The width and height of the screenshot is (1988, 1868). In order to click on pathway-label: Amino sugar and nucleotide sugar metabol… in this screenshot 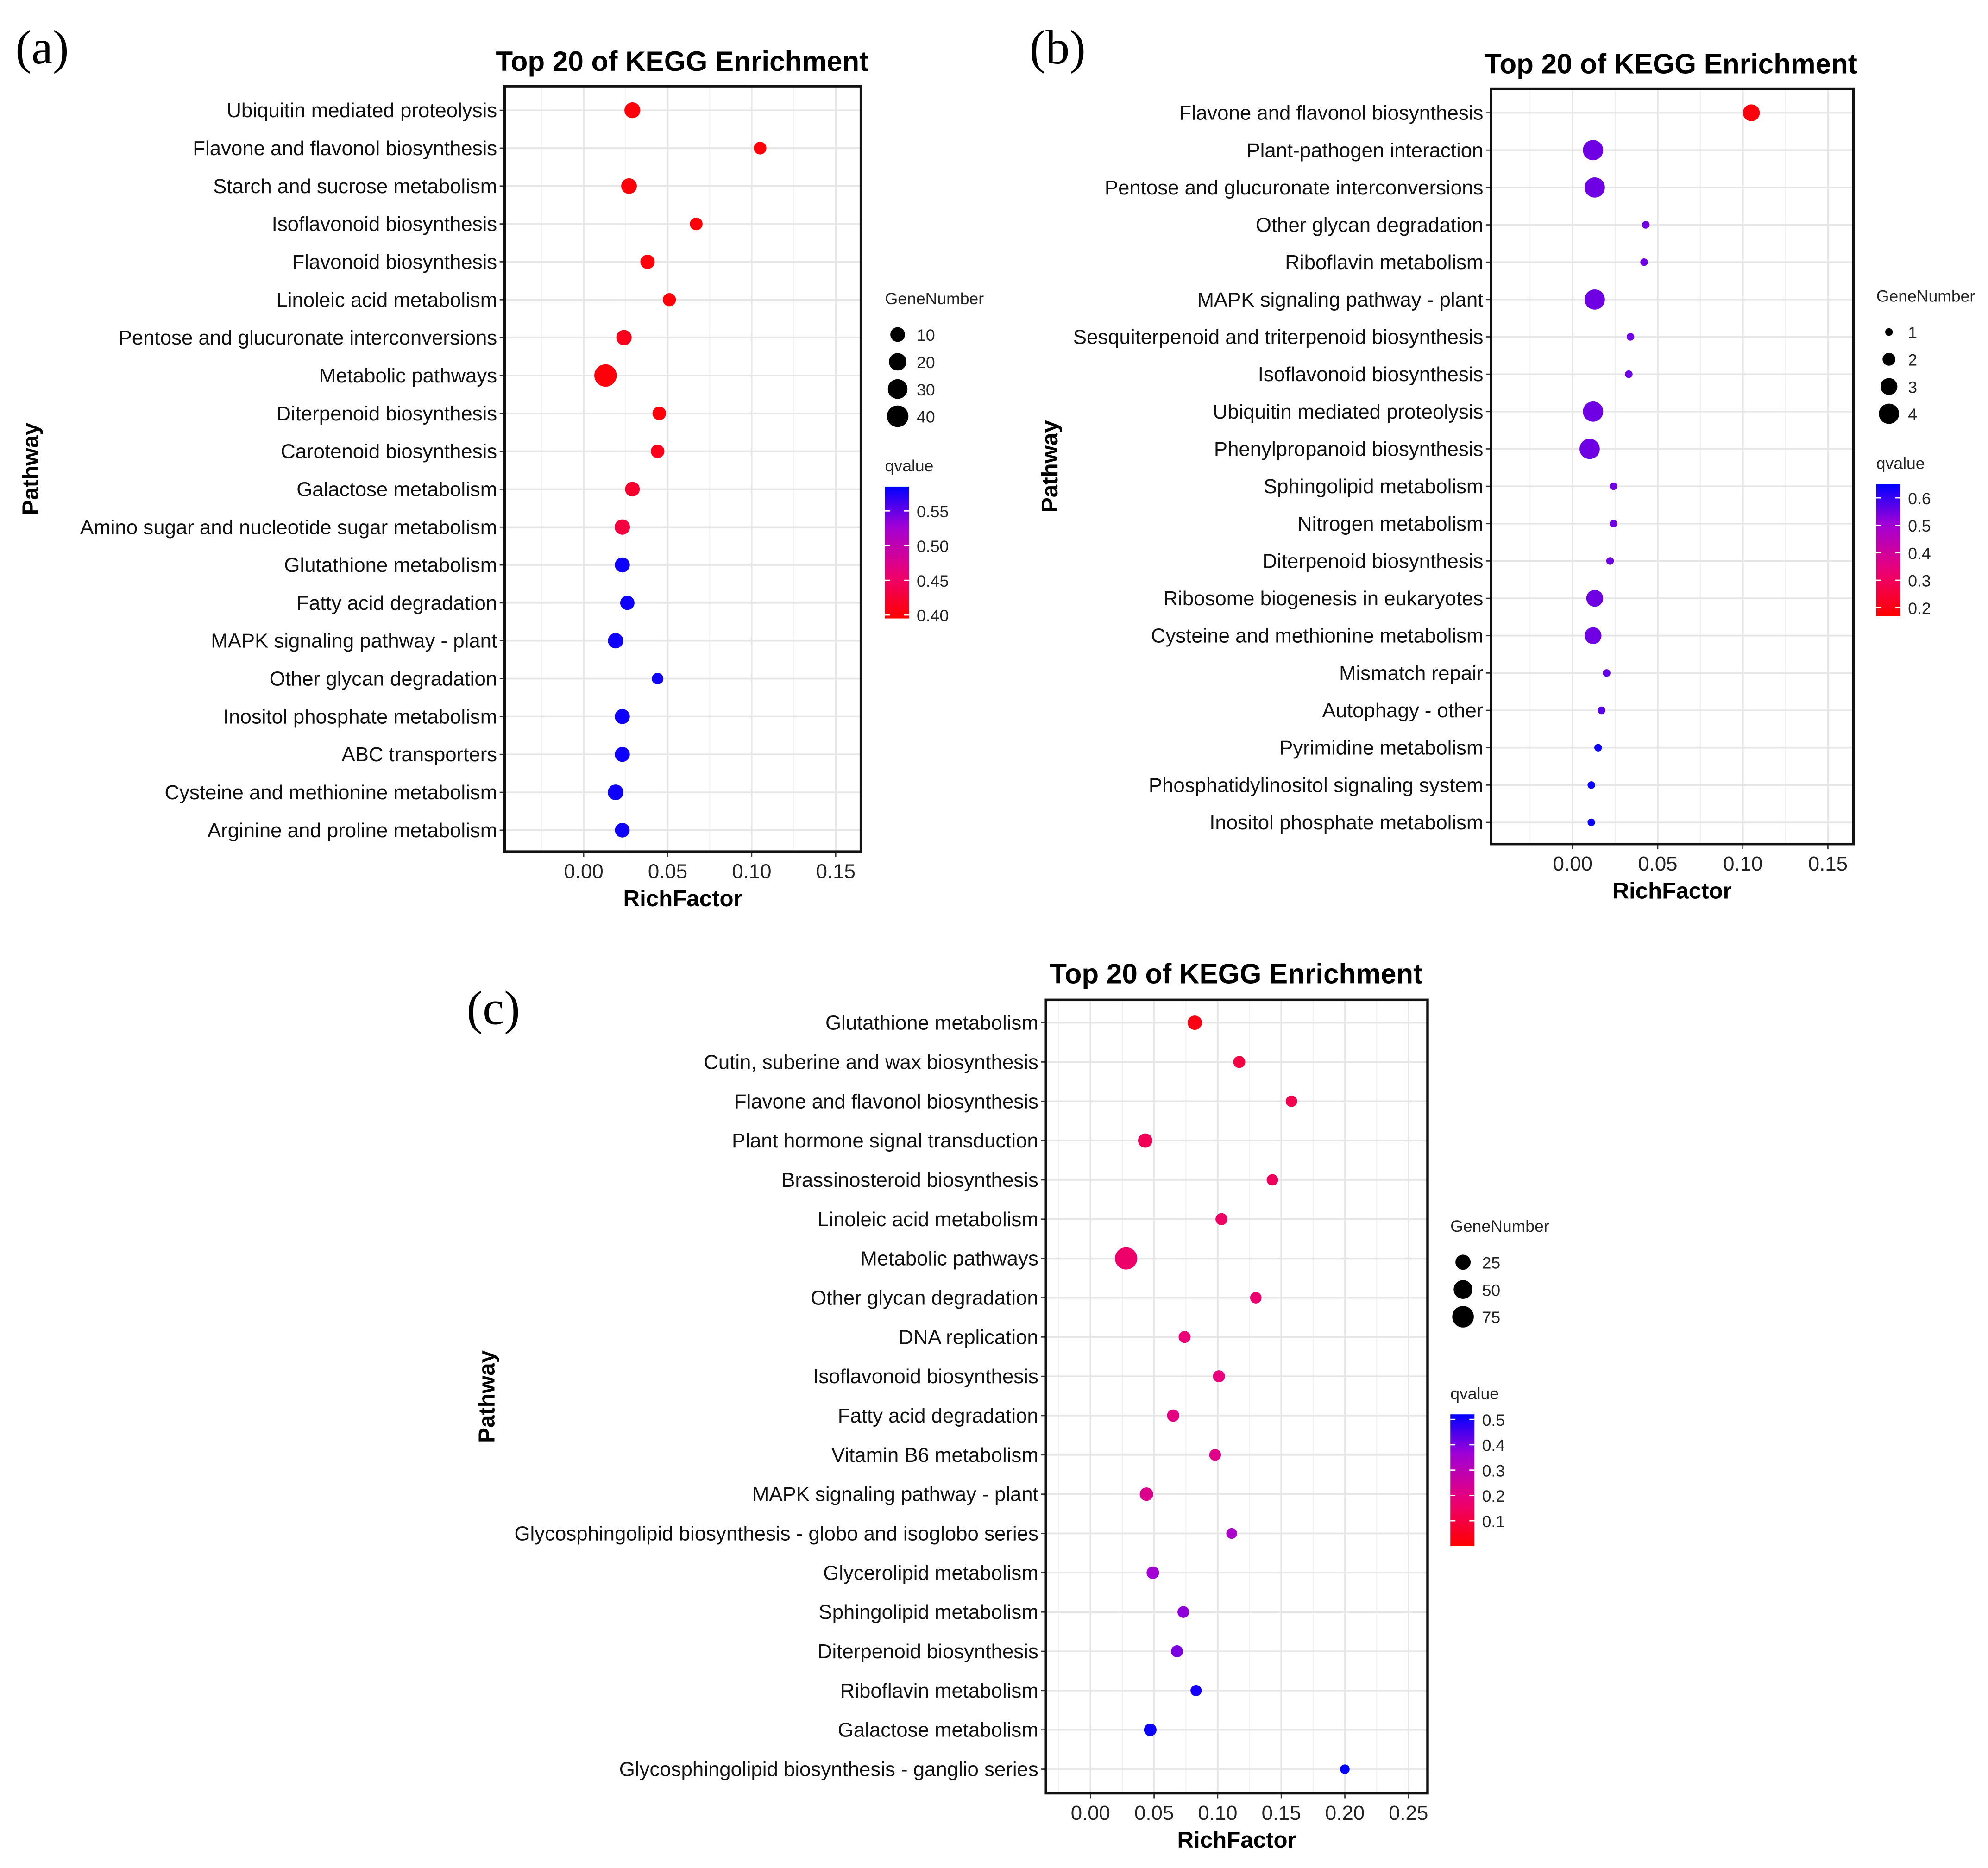, I will do `click(288, 527)`.